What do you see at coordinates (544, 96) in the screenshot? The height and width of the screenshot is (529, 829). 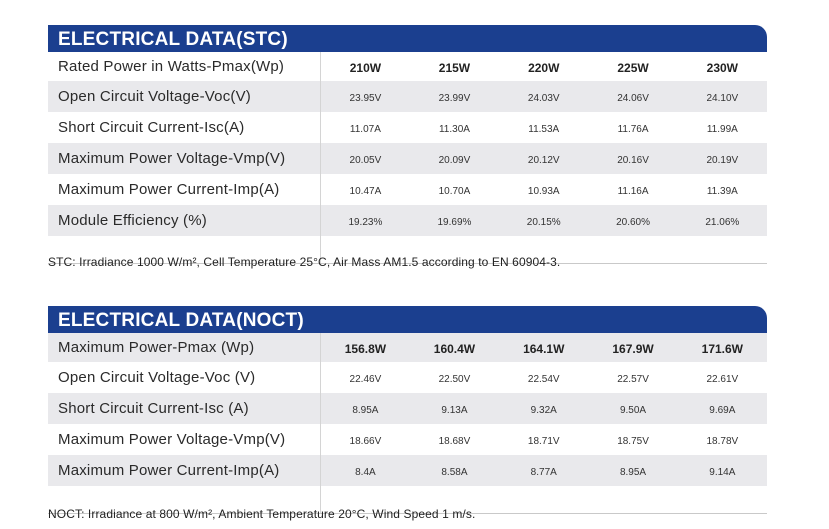 I see `cell: 24.03V` at bounding box center [544, 96].